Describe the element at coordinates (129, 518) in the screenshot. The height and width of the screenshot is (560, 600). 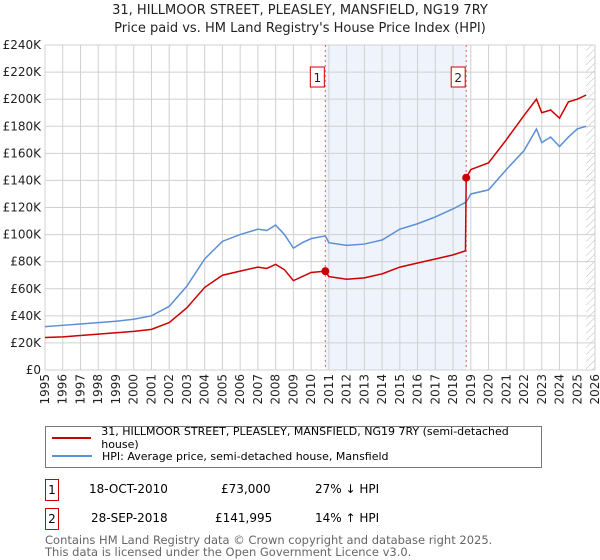
I see `transaction-date: 28-SEP-2018` at that location.